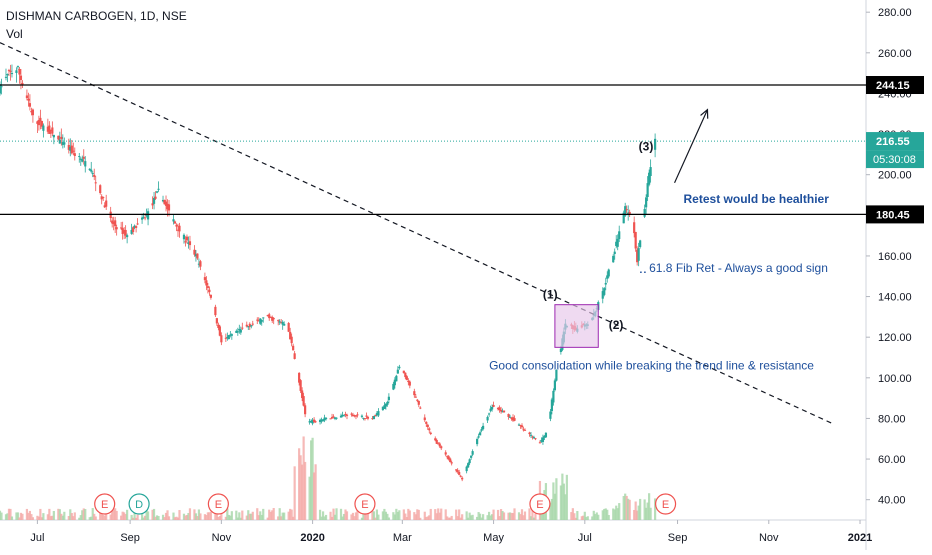 The height and width of the screenshot is (555, 932). Describe the element at coordinates (14, 34) in the screenshot. I see `volume-label: Vol` at that location.